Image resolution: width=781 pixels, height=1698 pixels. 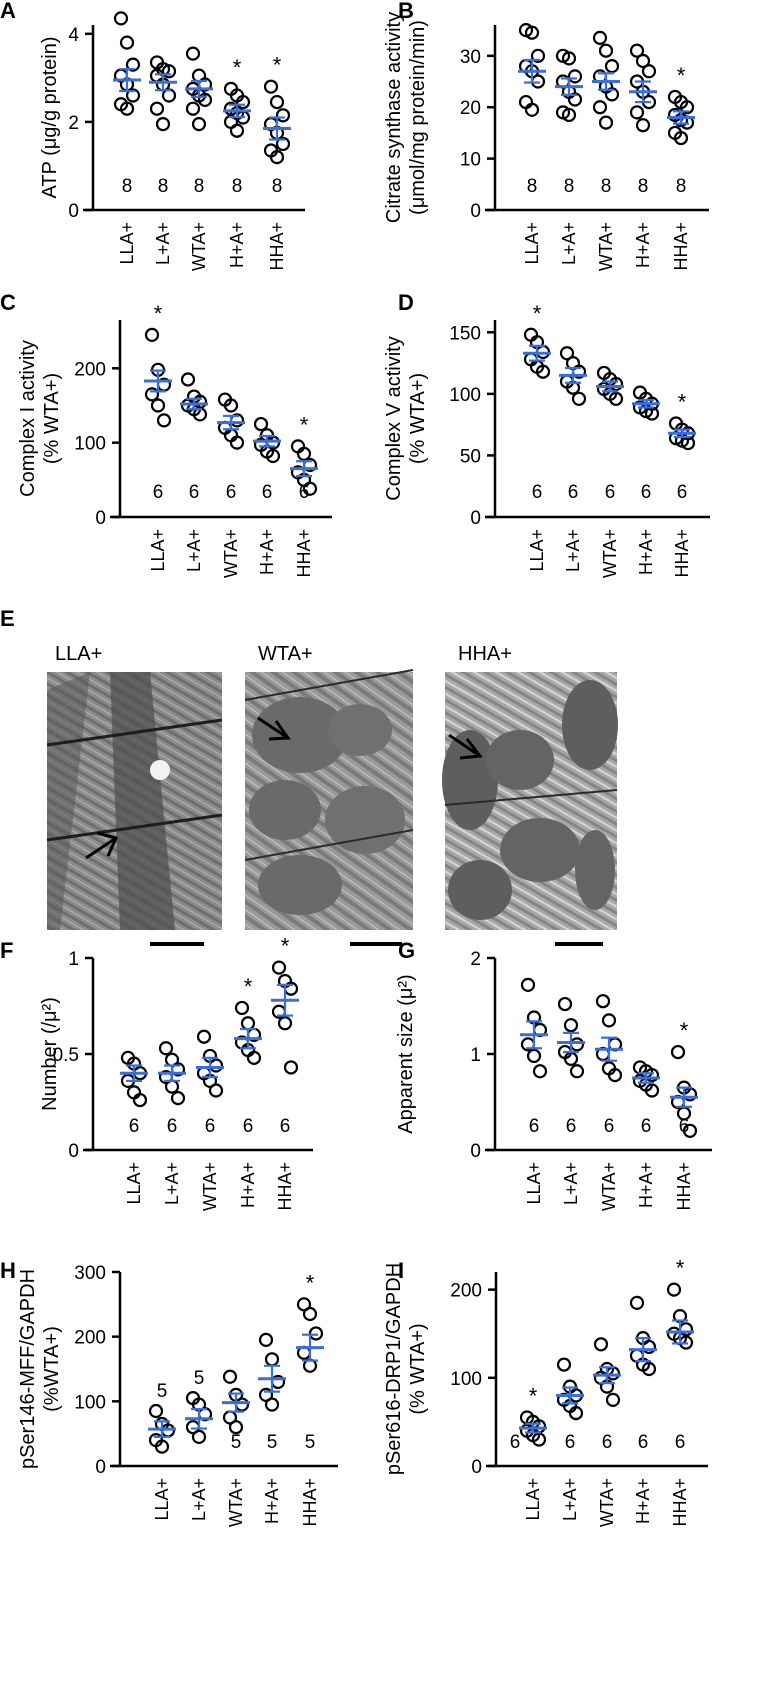 What do you see at coordinates (90, 1402) in the screenshot?
I see `y-tick-label-h: 100` at bounding box center [90, 1402].